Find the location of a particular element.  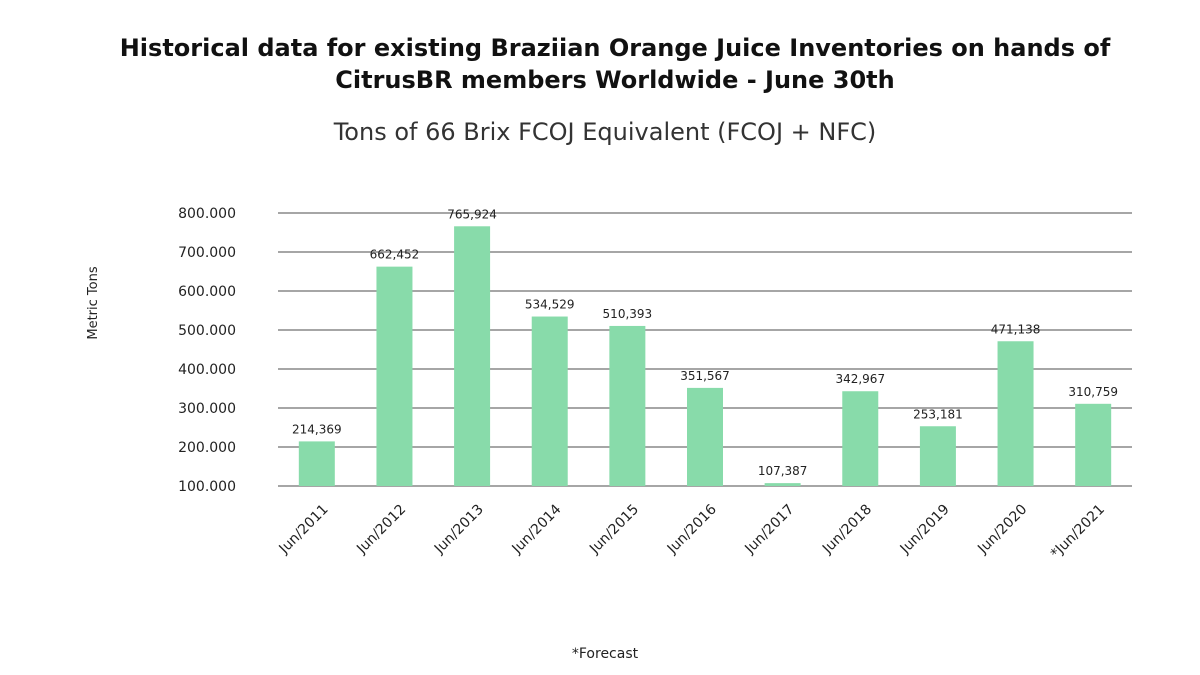

y-tick-label: 300.000 is located at coordinates (207, 409).